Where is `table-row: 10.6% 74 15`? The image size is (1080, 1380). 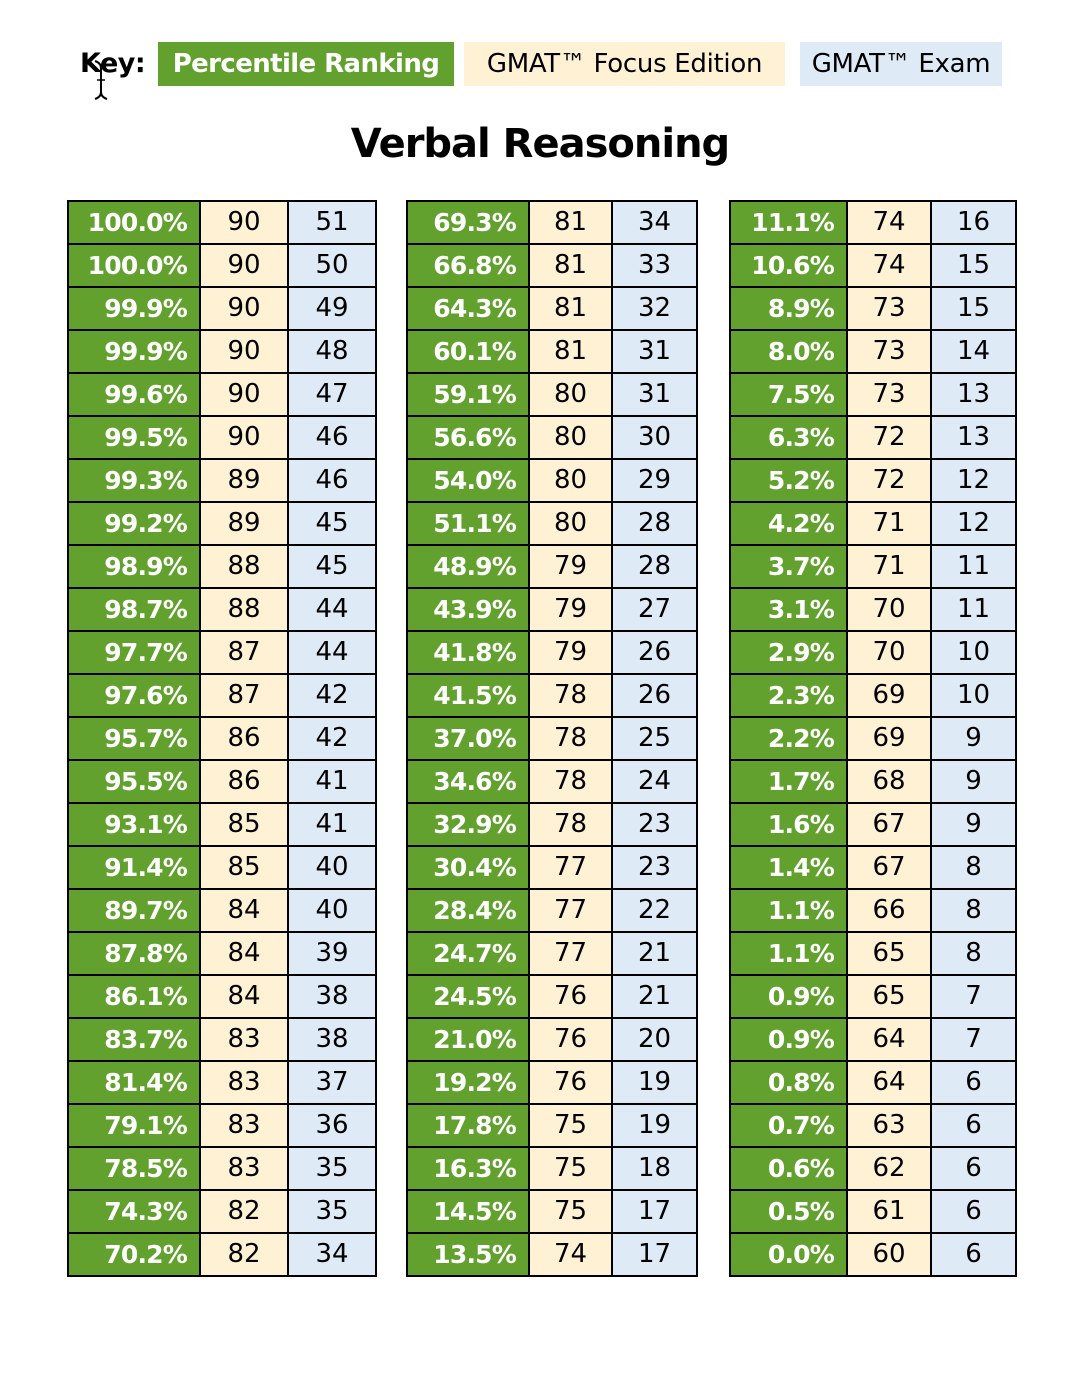 table-row: 10.6% 74 15 is located at coordinates (873, 265).